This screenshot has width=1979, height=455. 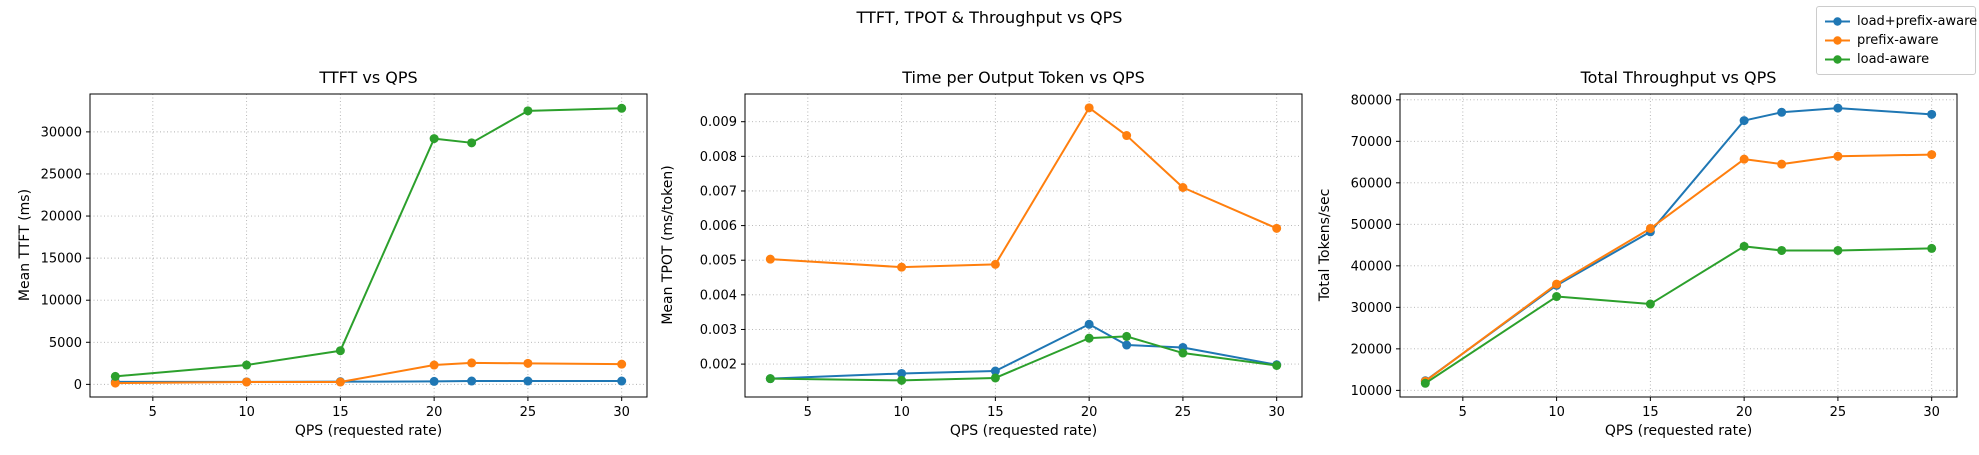 I want to click on y-tick-label: 5000, so click(x=65, y=343).